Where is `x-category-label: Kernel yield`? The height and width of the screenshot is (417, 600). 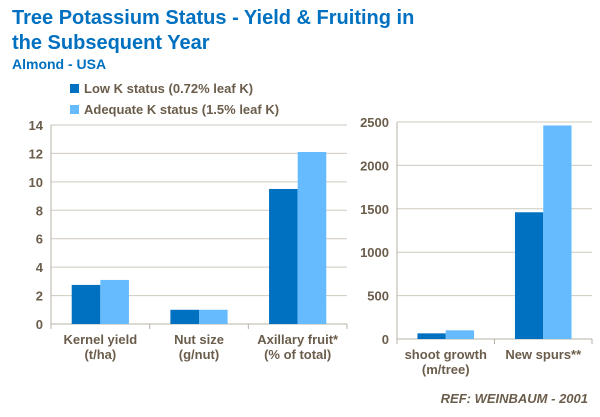 x-category-label: Kernel yield is located at coordinates (100, 339).